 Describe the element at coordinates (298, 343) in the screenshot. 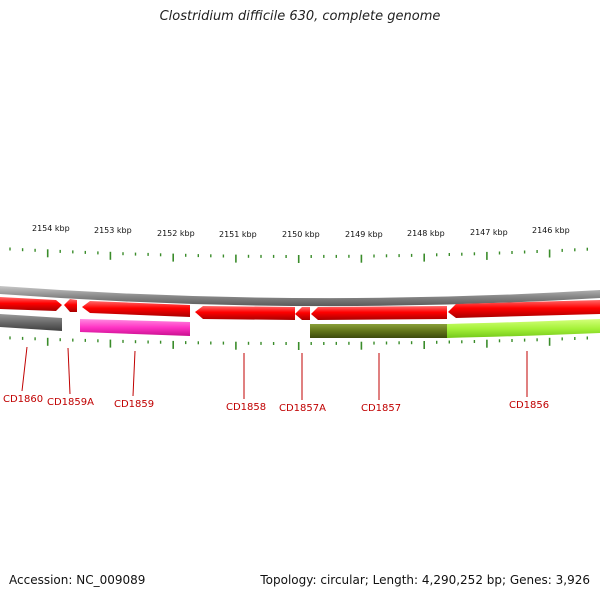

I see `lower-scale-ticks` at that location.